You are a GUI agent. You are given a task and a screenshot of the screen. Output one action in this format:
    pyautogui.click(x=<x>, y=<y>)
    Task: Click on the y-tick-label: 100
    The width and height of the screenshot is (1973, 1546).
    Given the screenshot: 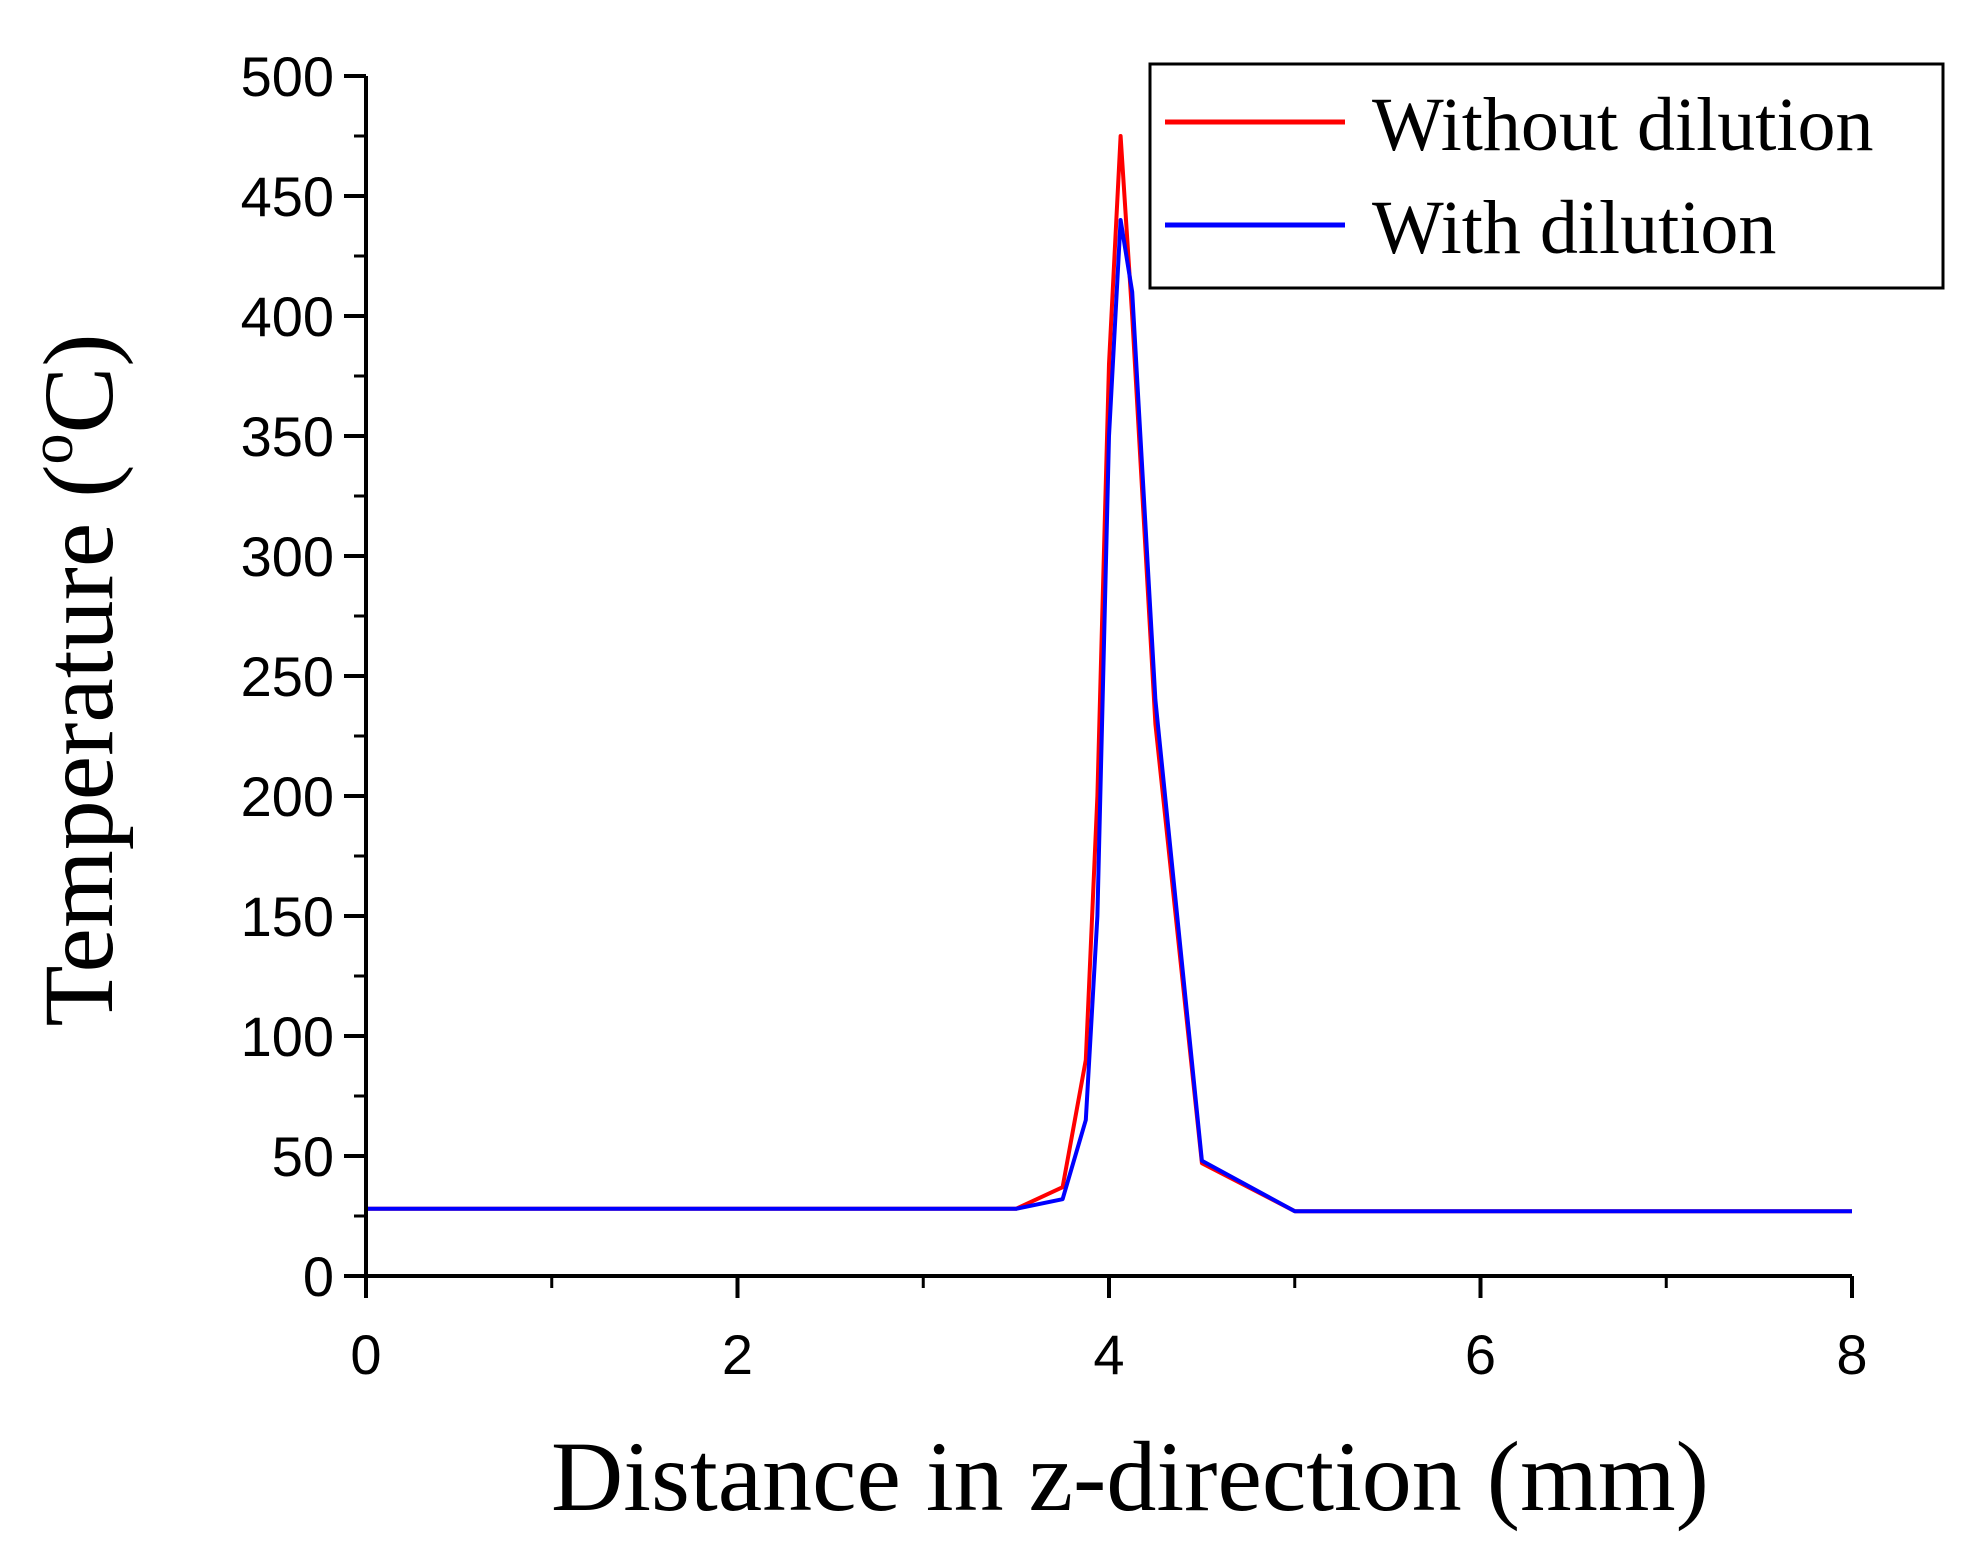 What is the action you would take?
    pyautogui.click(x=287, y=1036)
    